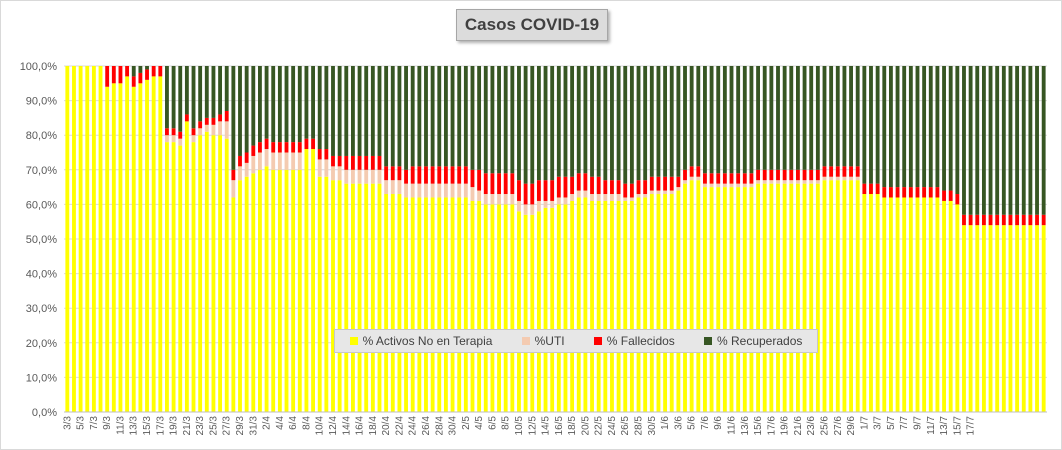 The image size is (1062, 450). Describe the element at coordinates (944, 426) in the screenshot. I see `x-tick-label: 13/7` at that location.